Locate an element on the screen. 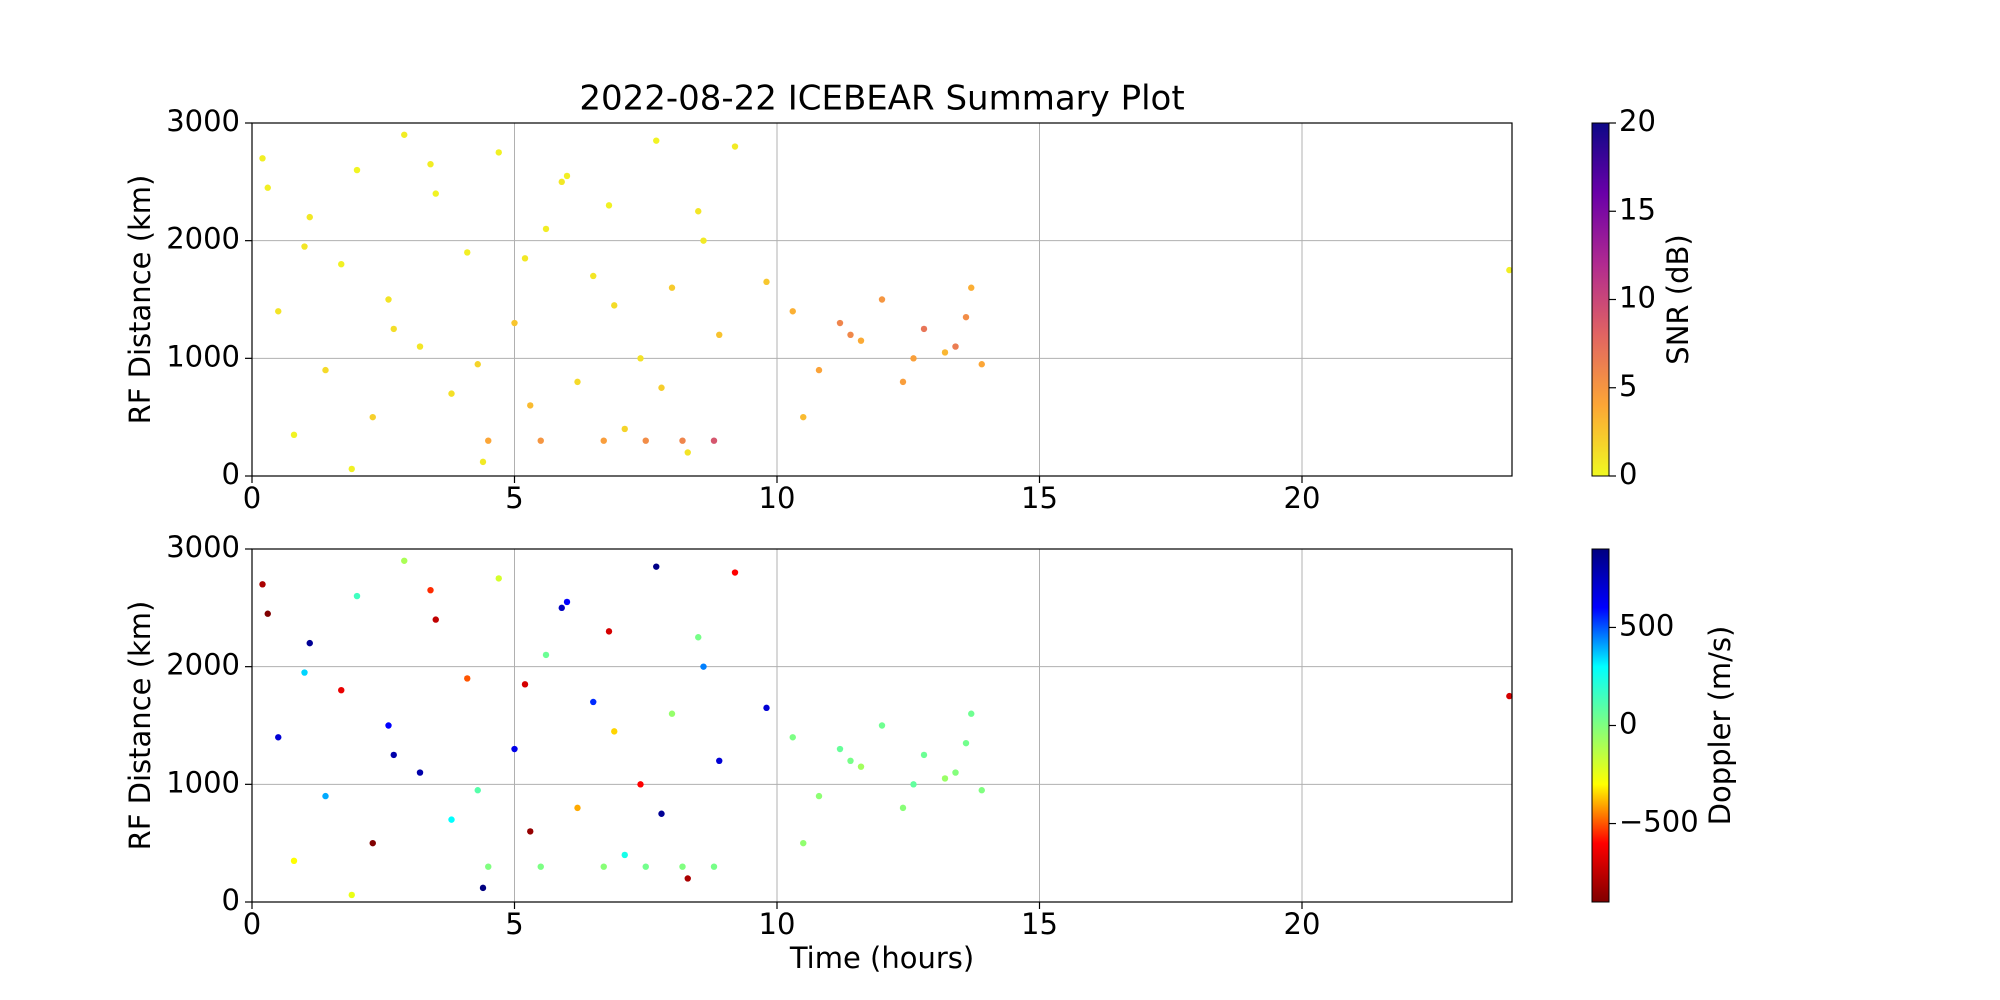  chart-title: 2022-08-22 ICEBEAR Summary Plot is located at coordinates (881, 99).